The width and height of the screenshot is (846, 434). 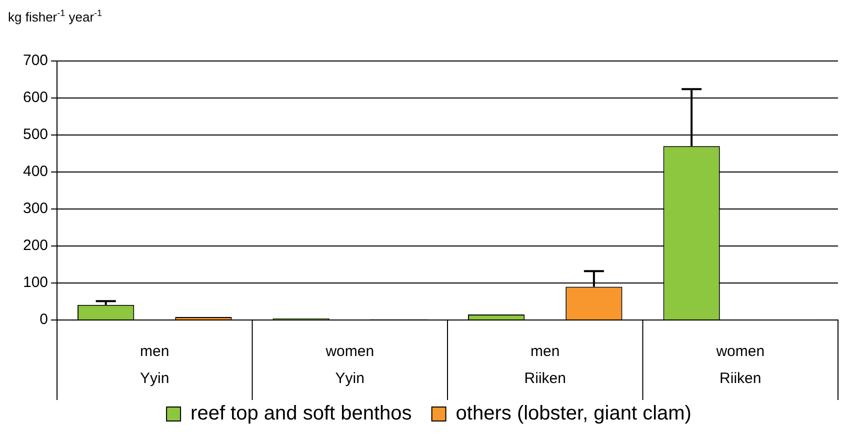 What do you see at coordinates (35, 171) in the screenshot?
I see `y-tick-label: 400` at bounding box center [35, 171].